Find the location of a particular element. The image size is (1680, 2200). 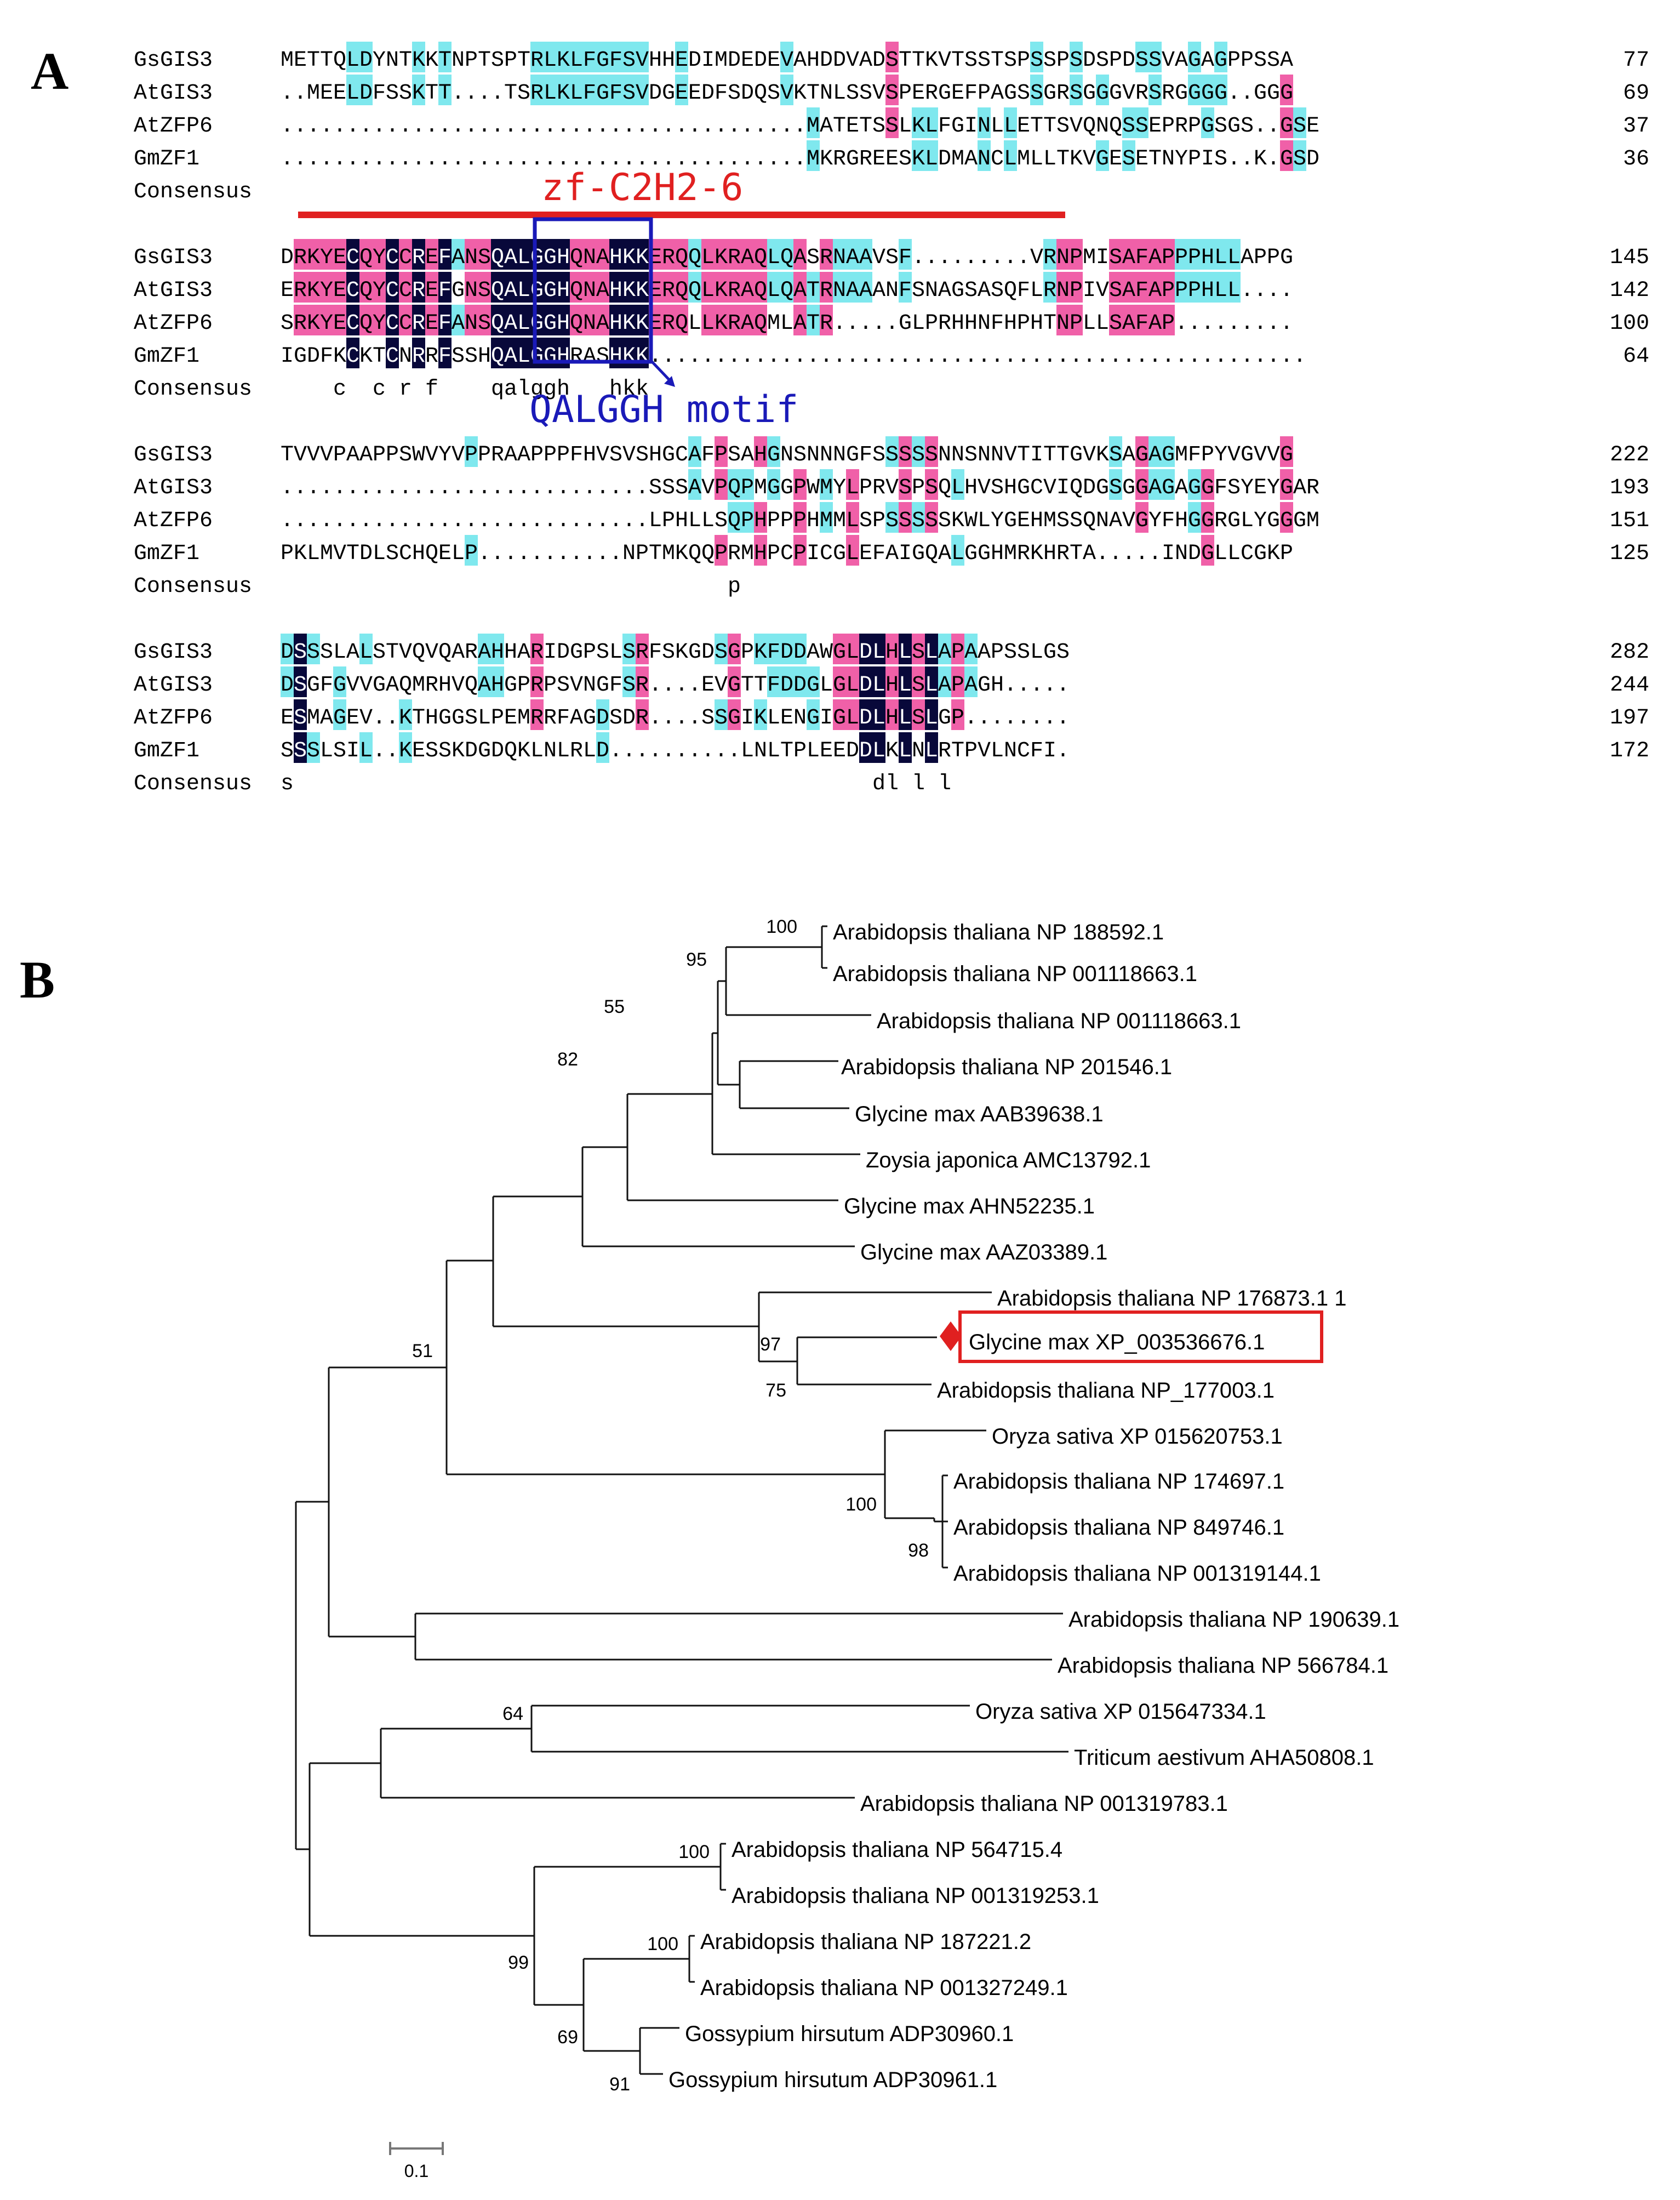

bootstrap-value: 95 is located at coordinates (696, 959).